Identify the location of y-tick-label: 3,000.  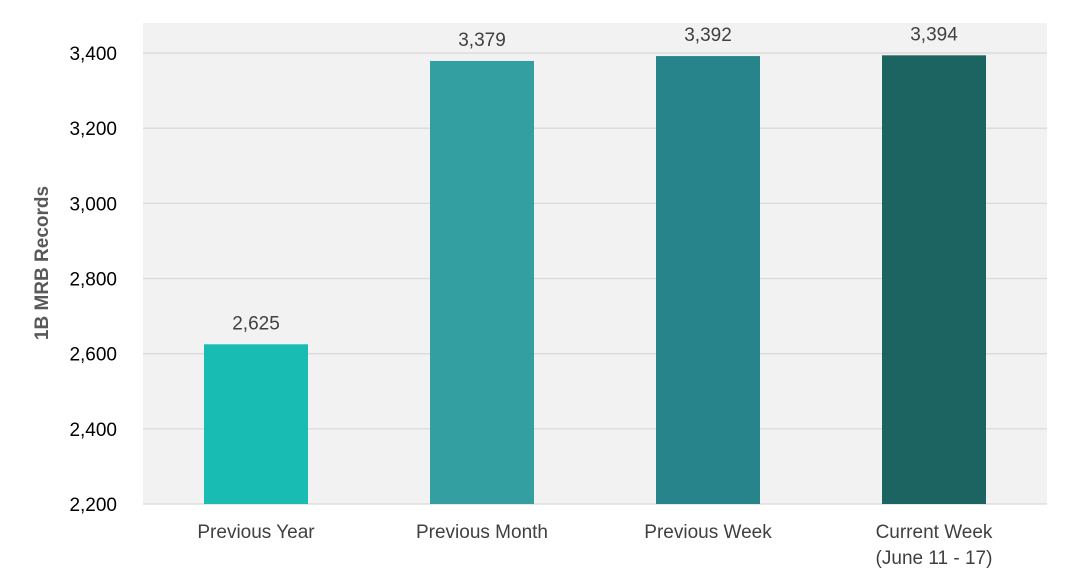
(93, 204).